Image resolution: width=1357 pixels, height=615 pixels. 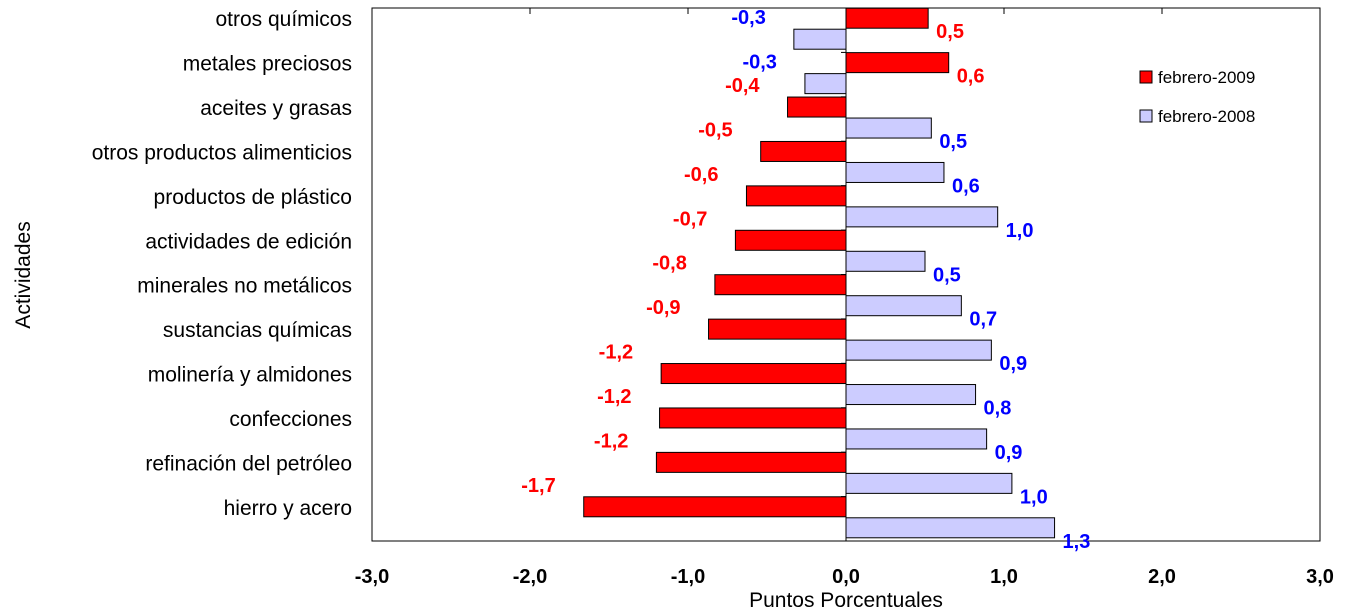 What do you see at coordinates (248, 463) in the screenshot?
I see `category-label: refinación del petróleo` at bounding box center [248, 463].